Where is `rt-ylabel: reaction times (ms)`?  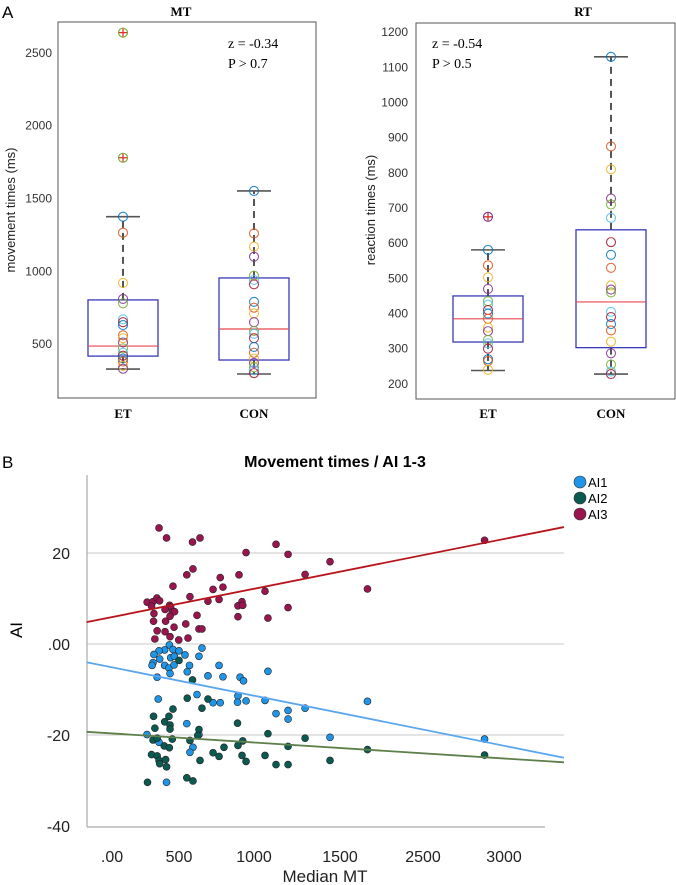 rt-ylabel: reaction times (ms) is located at coordinates (370, 210).